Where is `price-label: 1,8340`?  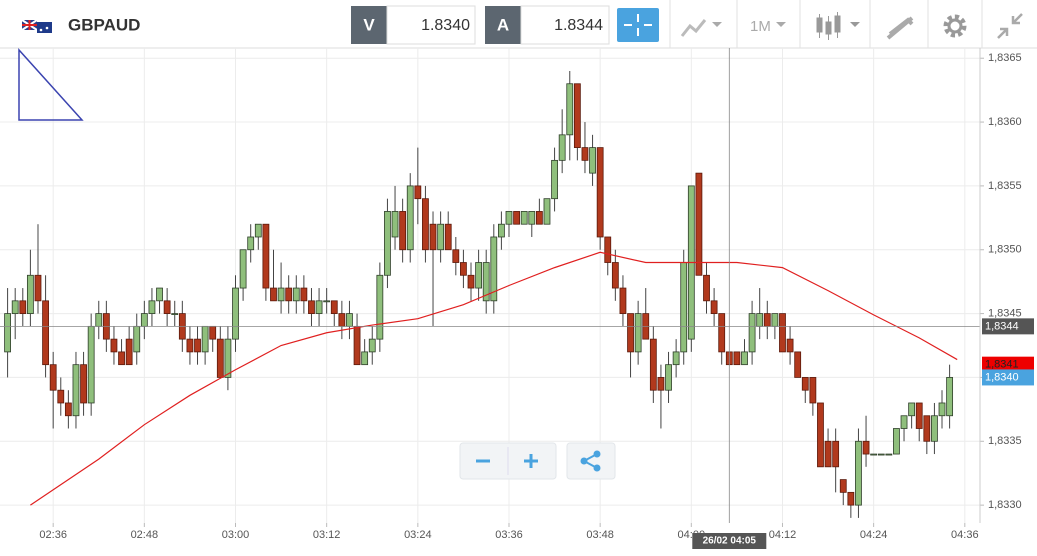
price-label: 1,8340 is located at coordinates (1002, 377).